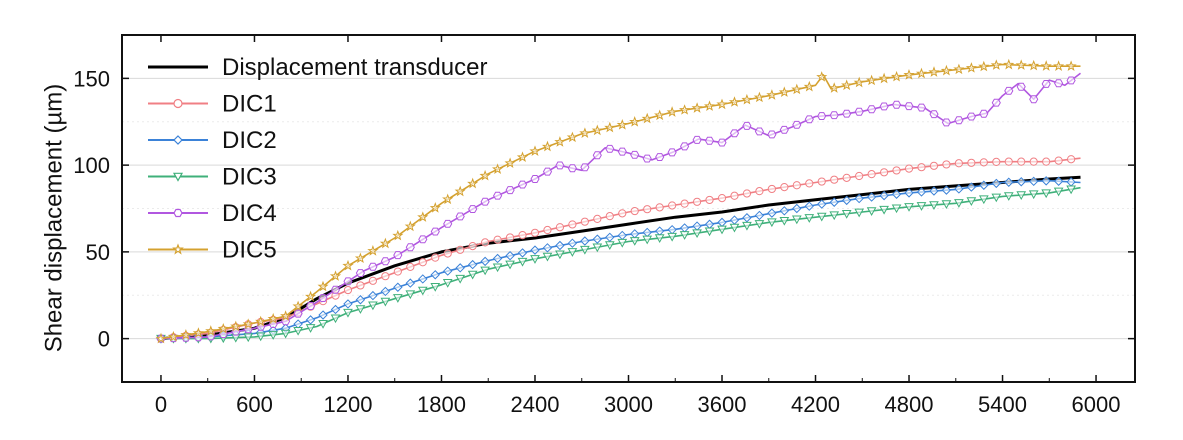  Describe the element at coordinates (212, 213) in the screenshot. I see `legend-entry: DIC4` at that location.